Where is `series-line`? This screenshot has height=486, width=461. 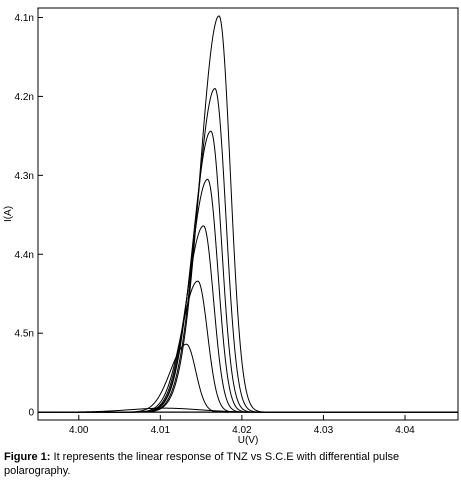 series-line is located at coordinates (248, 378).